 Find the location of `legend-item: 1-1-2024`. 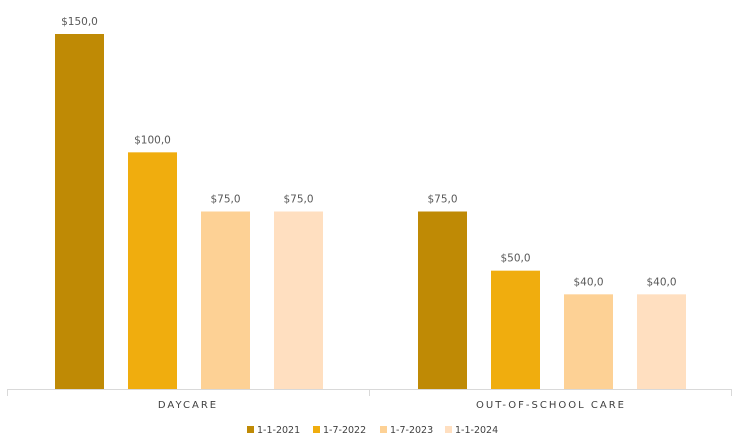

legend-item: 1-1-2024 is located at coordinates (471, 430).